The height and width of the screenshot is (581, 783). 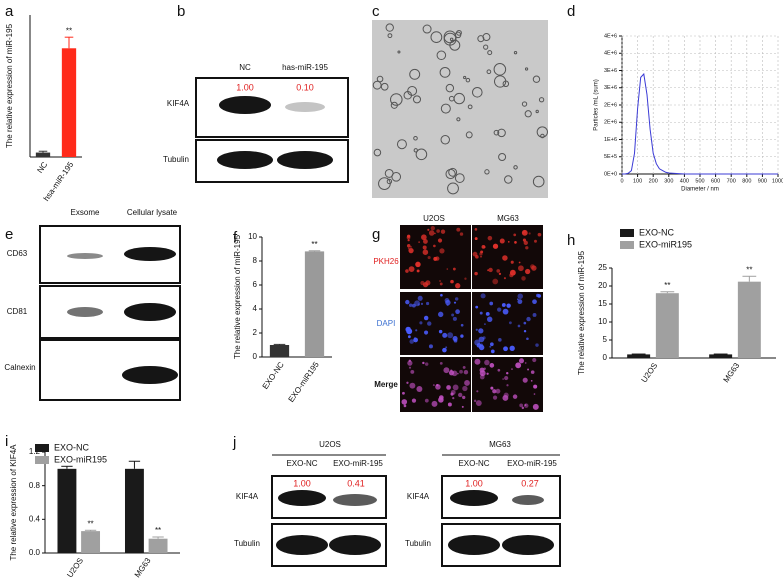 What do you see at coordinates (777, 181) in the screenshot?
I see `x-tick-label: 1000` at bounding box center [777, 181].